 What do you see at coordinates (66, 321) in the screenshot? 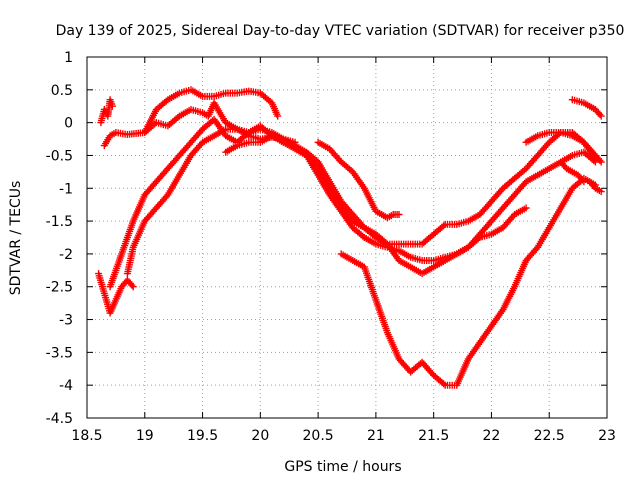
I see `y-tick-label: -3` at bounding box center [66, 321].